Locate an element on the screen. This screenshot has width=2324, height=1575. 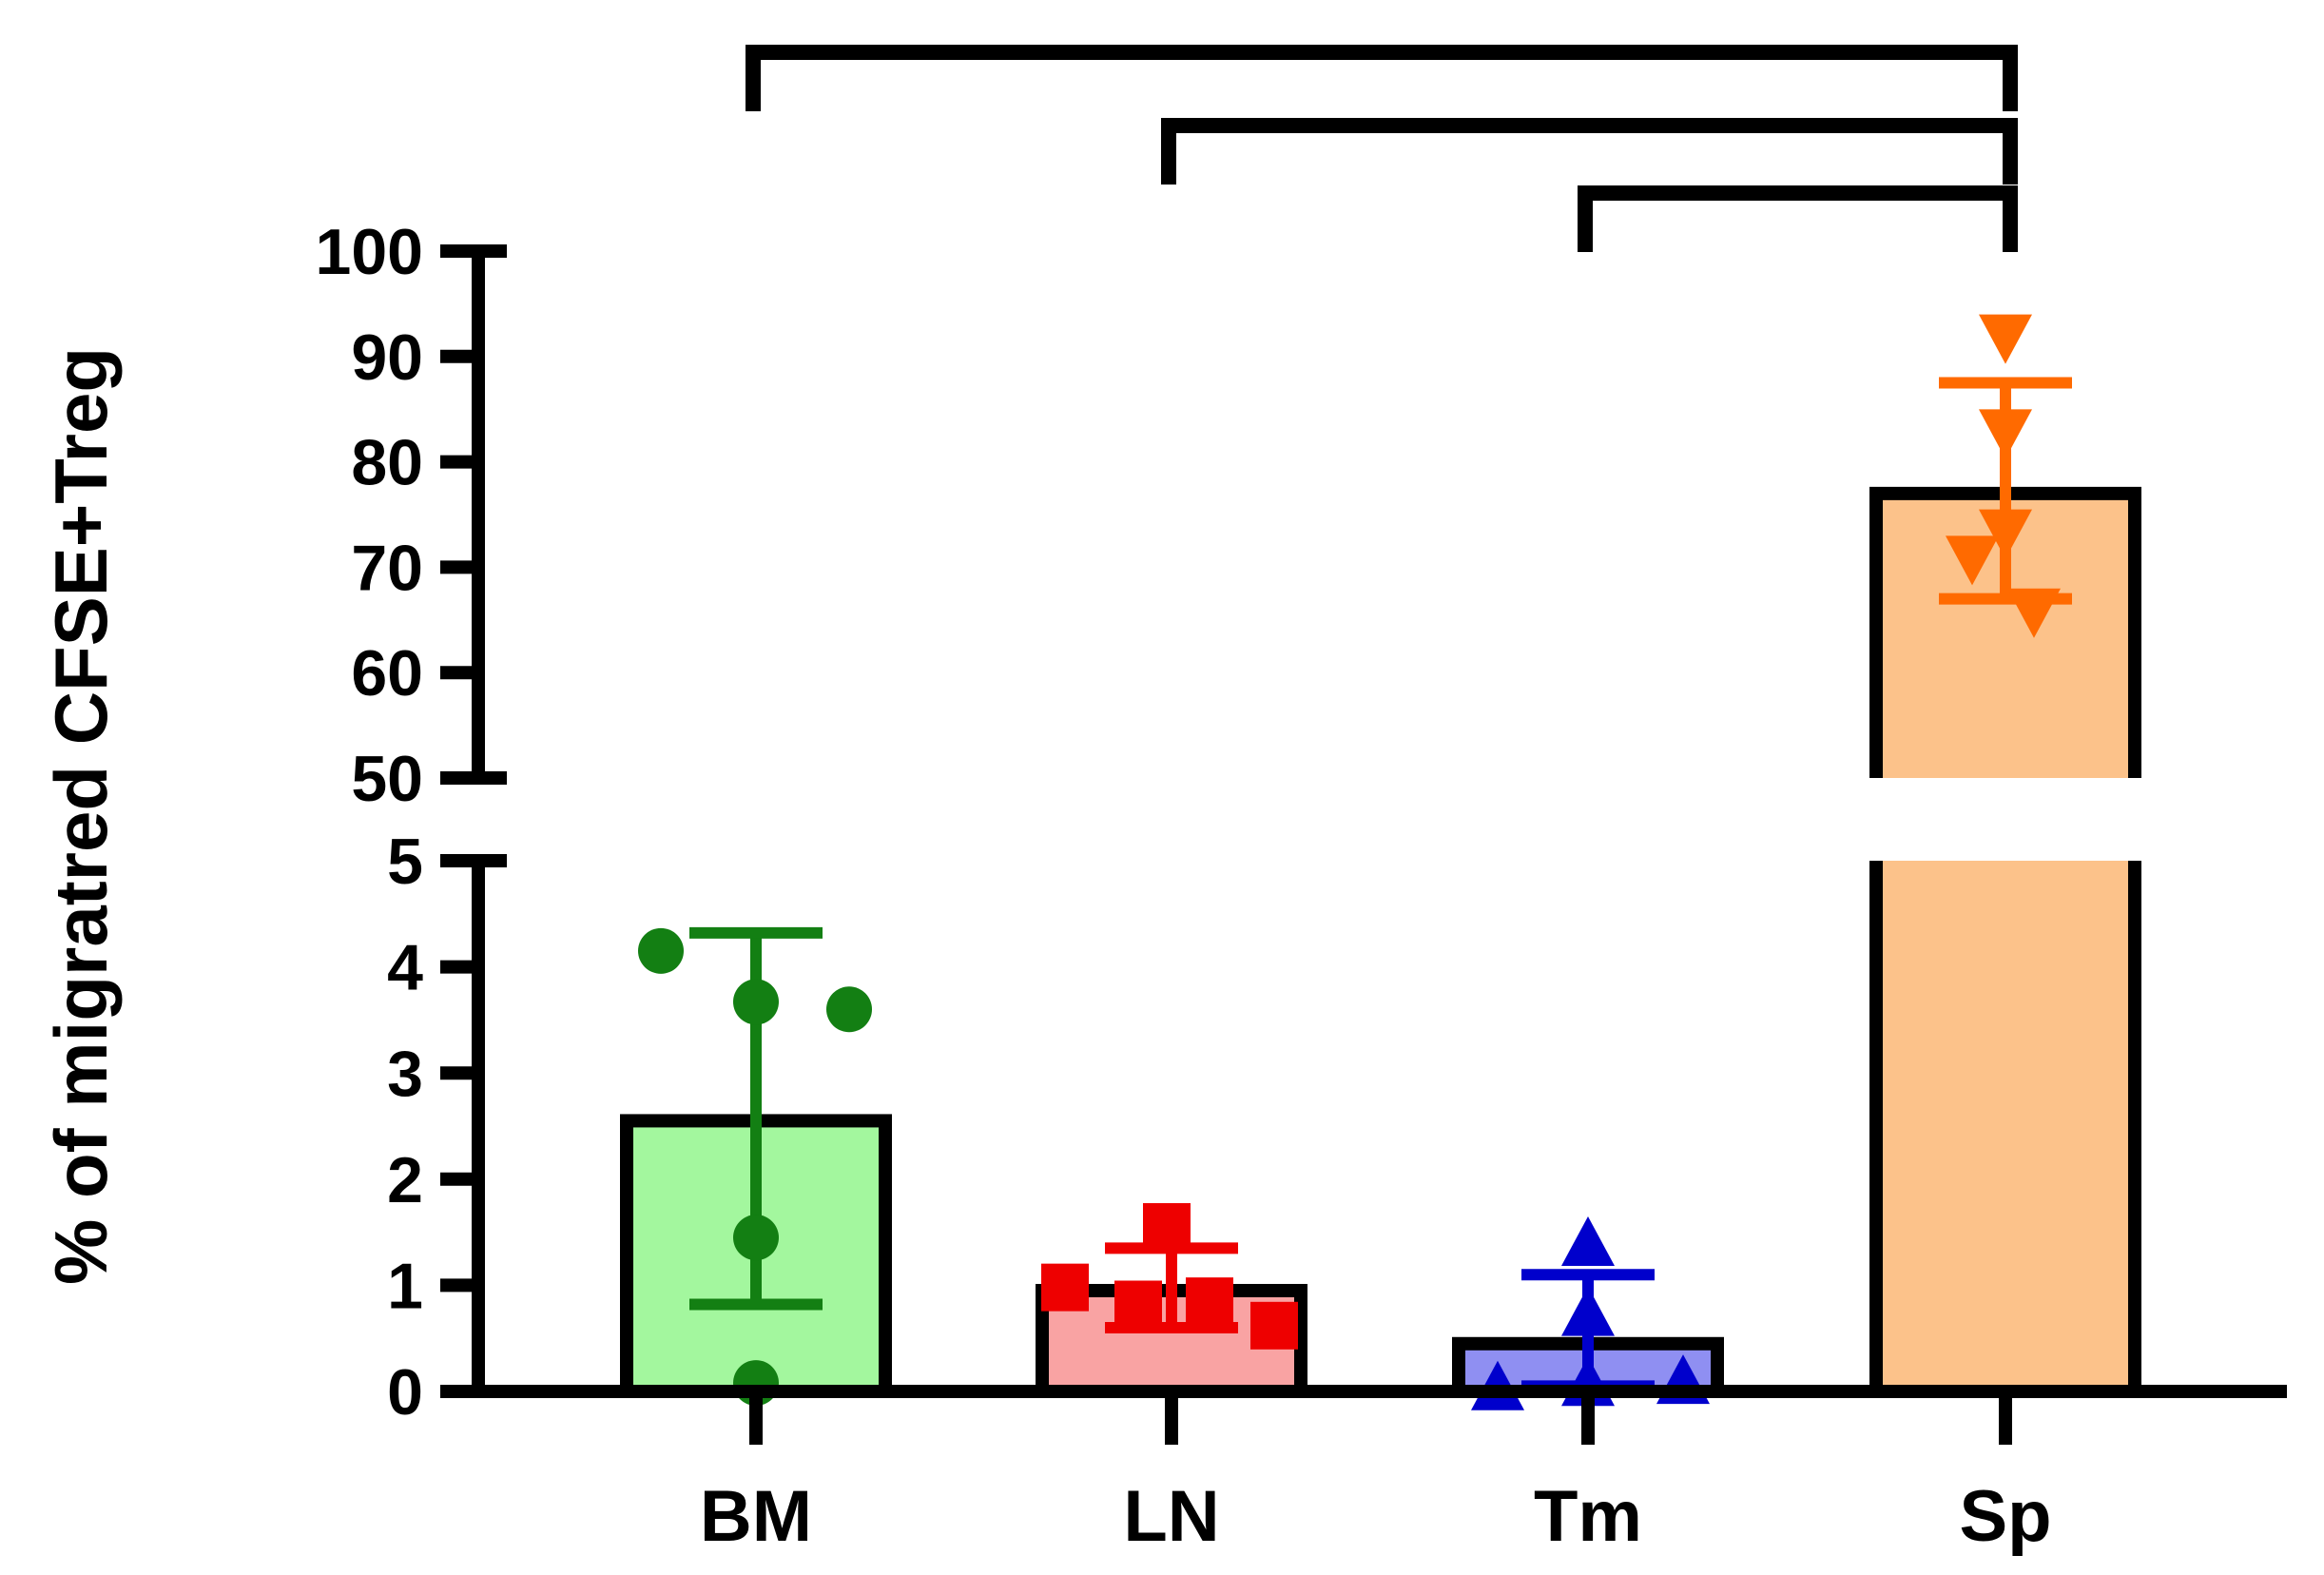
y-tick-label-5: 5 is located at coordinates (405, 862).